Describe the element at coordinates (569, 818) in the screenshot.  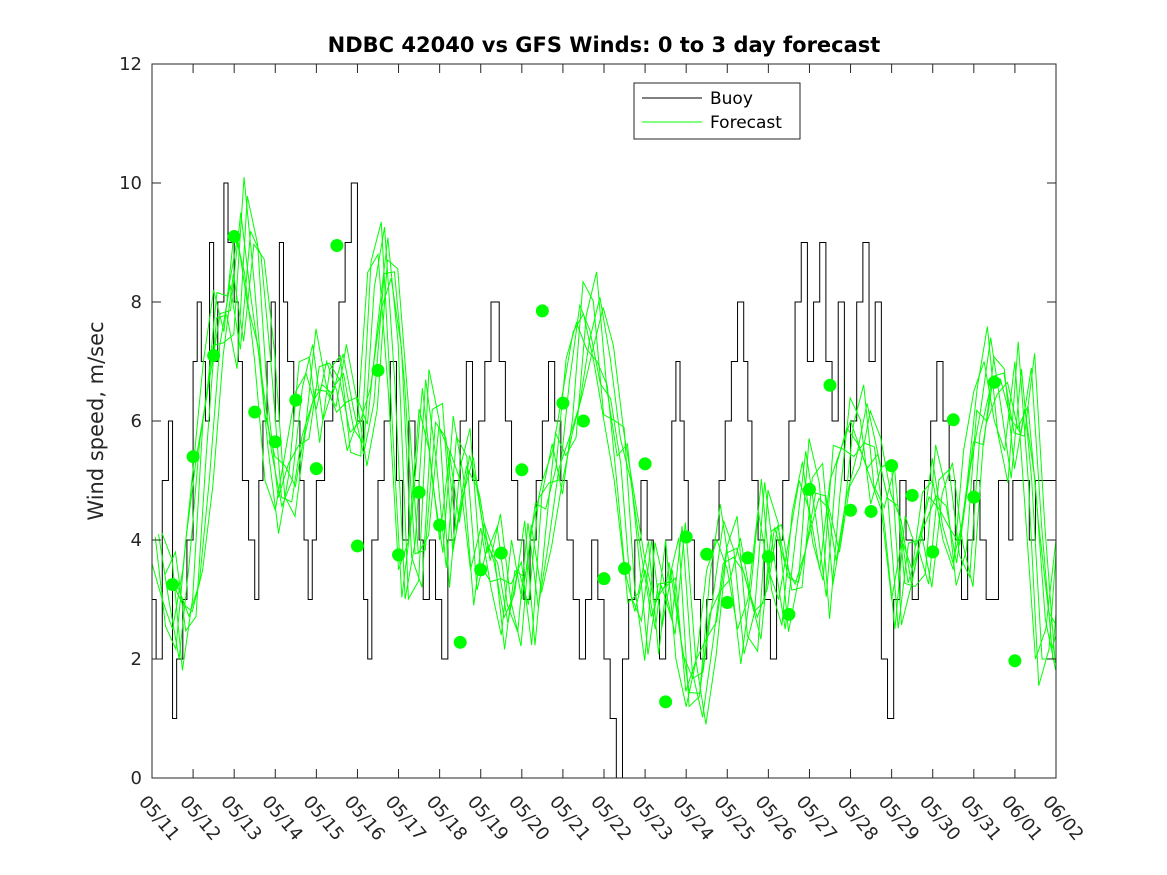
I see `x-tick-label: 05/21` at that location.